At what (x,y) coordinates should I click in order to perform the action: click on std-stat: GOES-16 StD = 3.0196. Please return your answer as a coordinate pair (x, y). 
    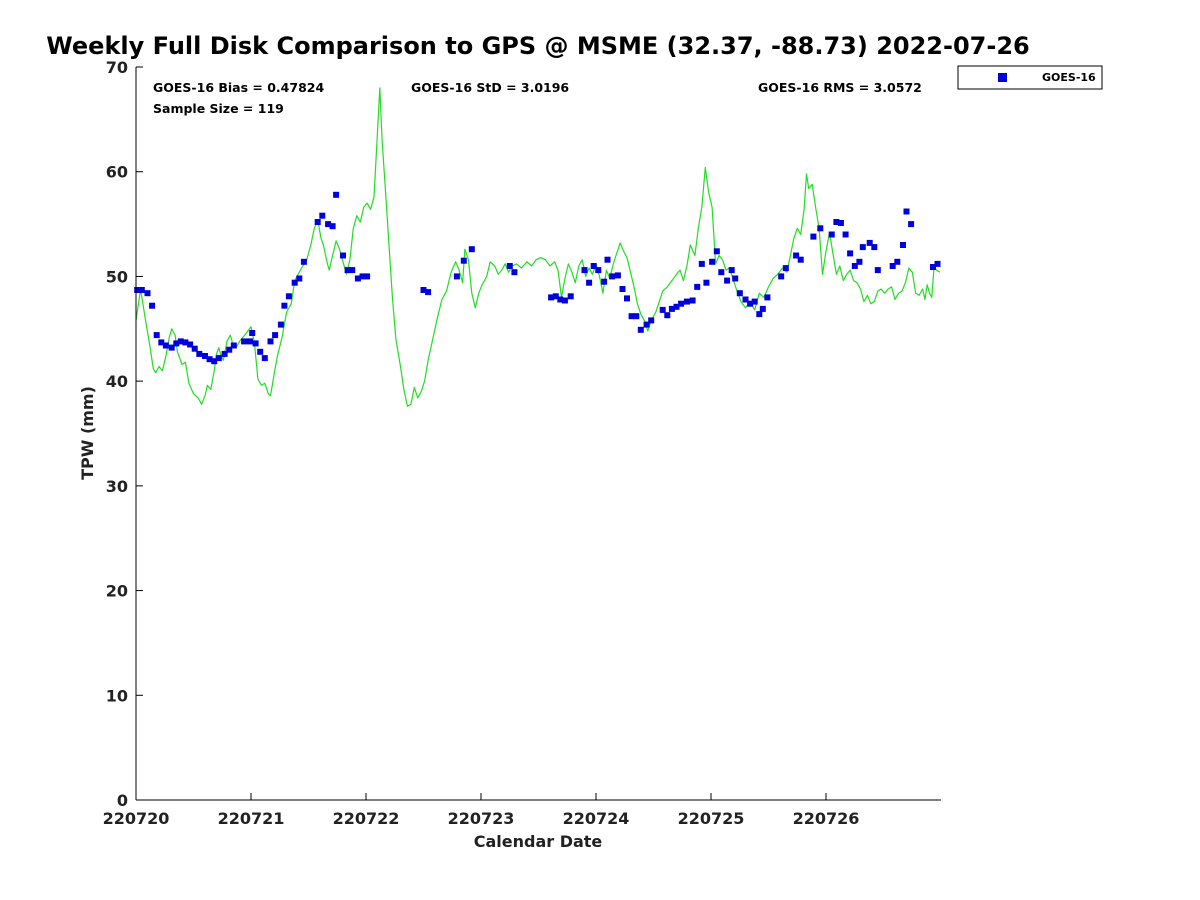
    Looking at the image, I should click on (490, 87).